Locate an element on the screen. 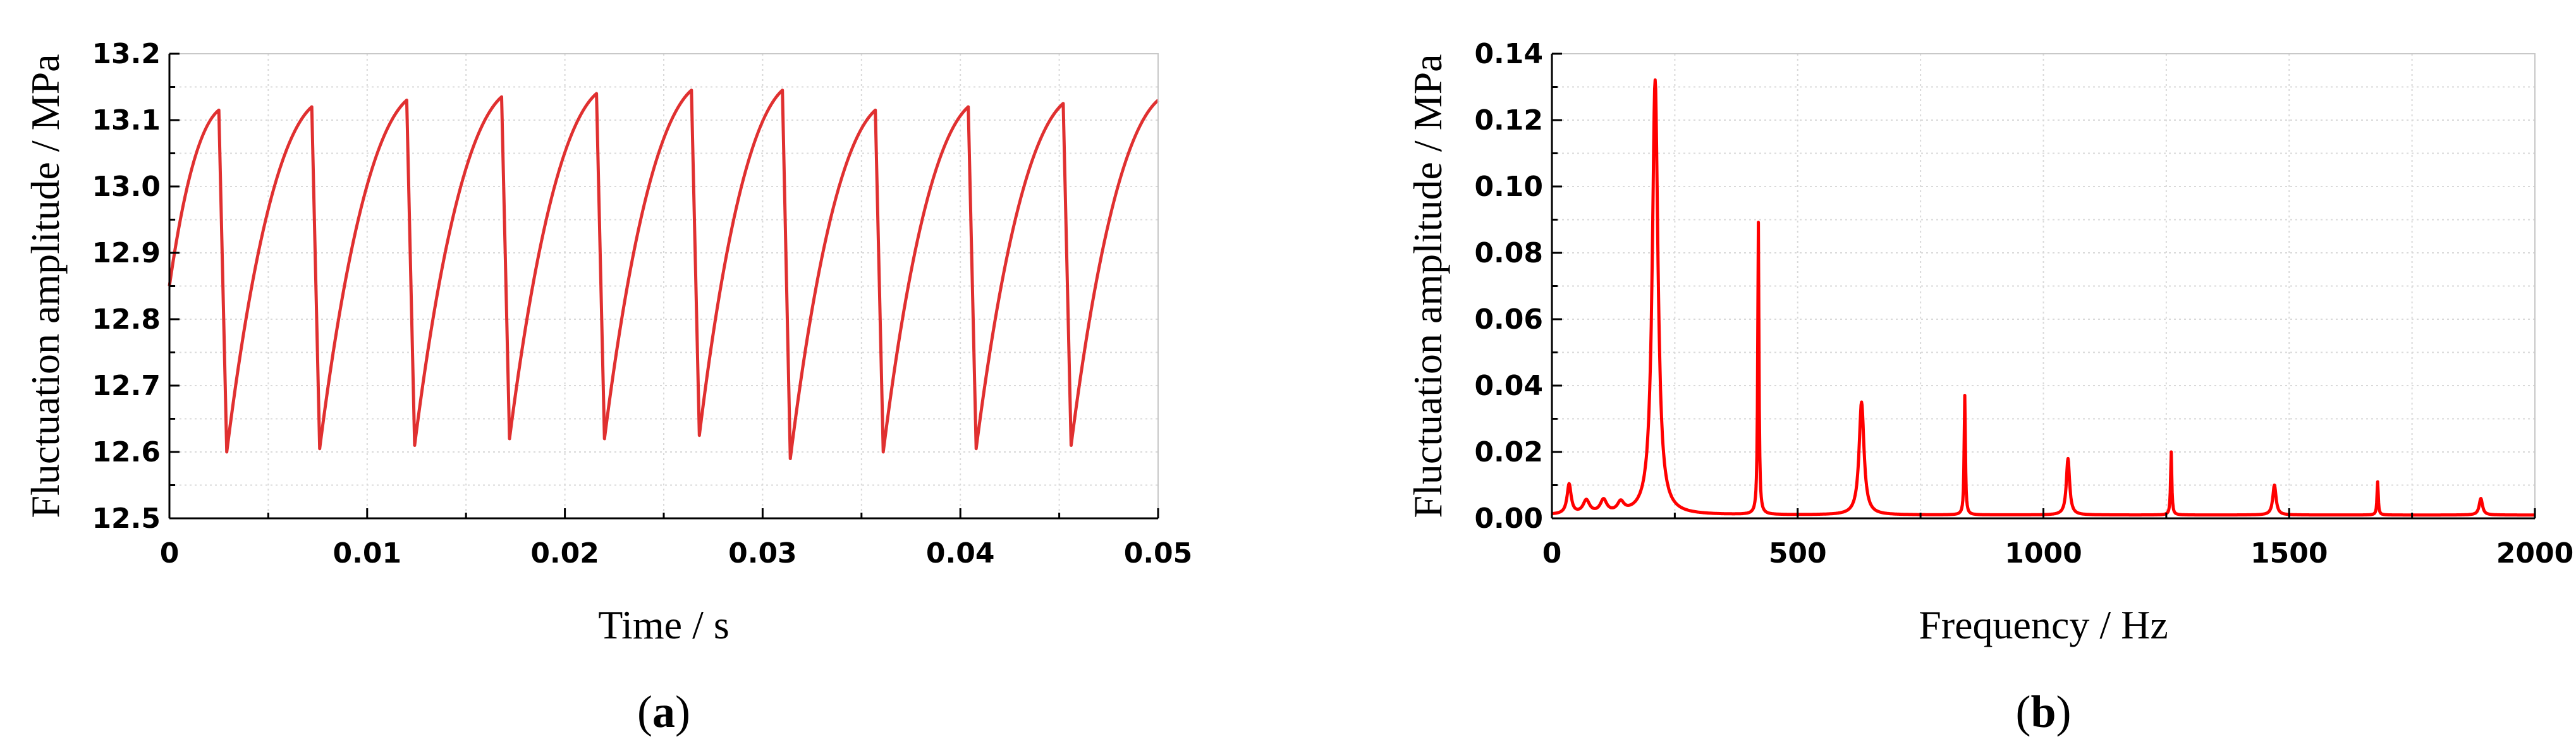 The width and height of the screenshot is (2576, 744). y-tick-label-b: 0.10 is located at coordinates (1508, 187).